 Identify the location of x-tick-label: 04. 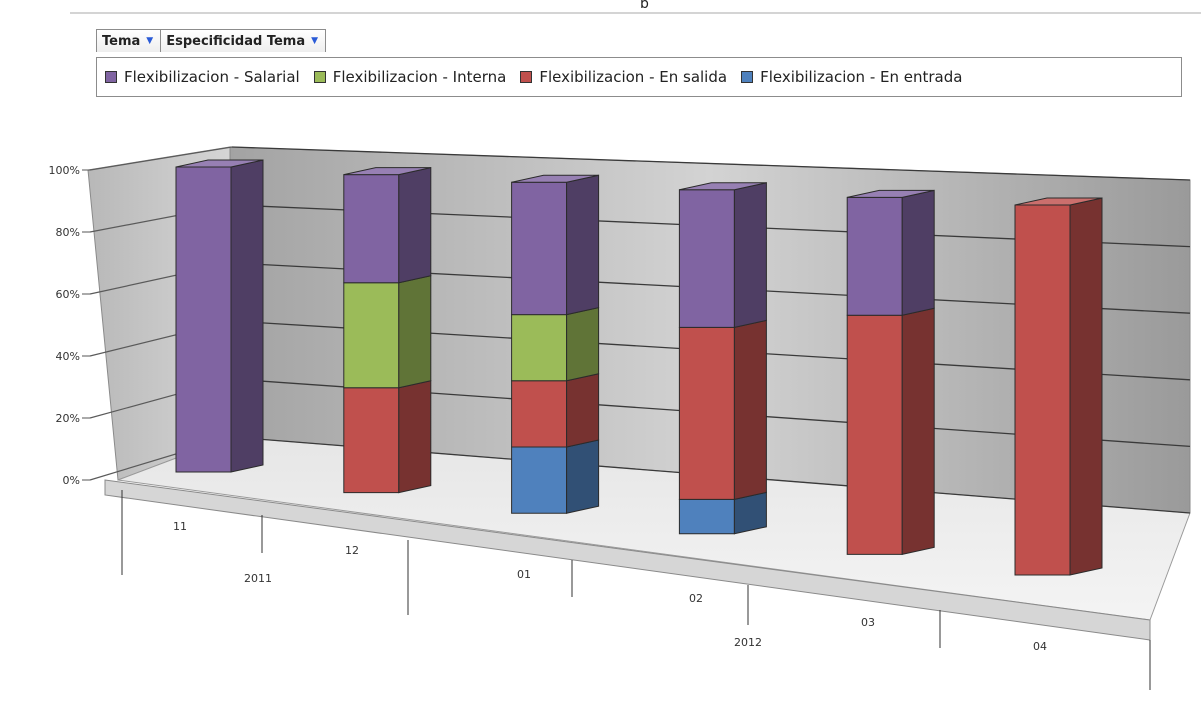
(1040, 646).